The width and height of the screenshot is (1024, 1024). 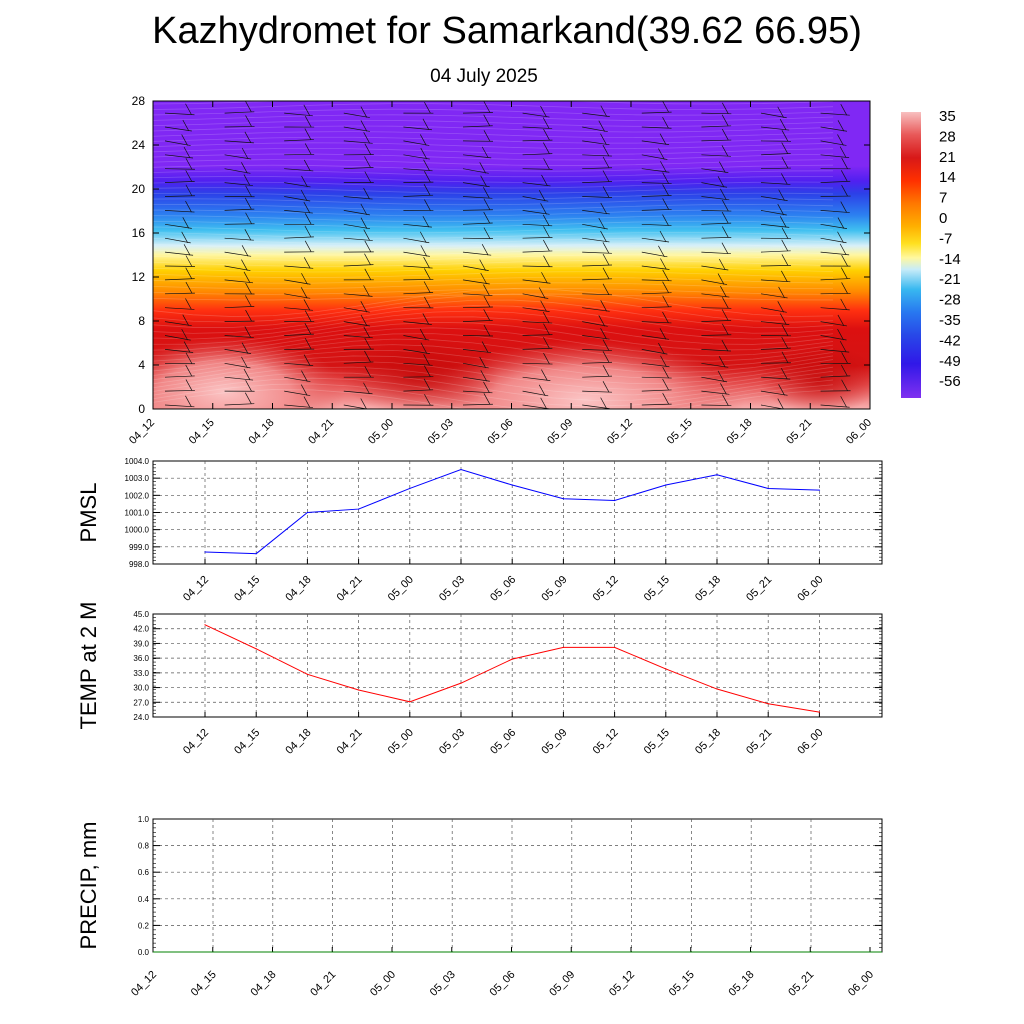 What do you see at coordinates (139, 101) in the screenshot?
I see `heatmap-y-tick-label: 28` at bounding box center [139, 101].